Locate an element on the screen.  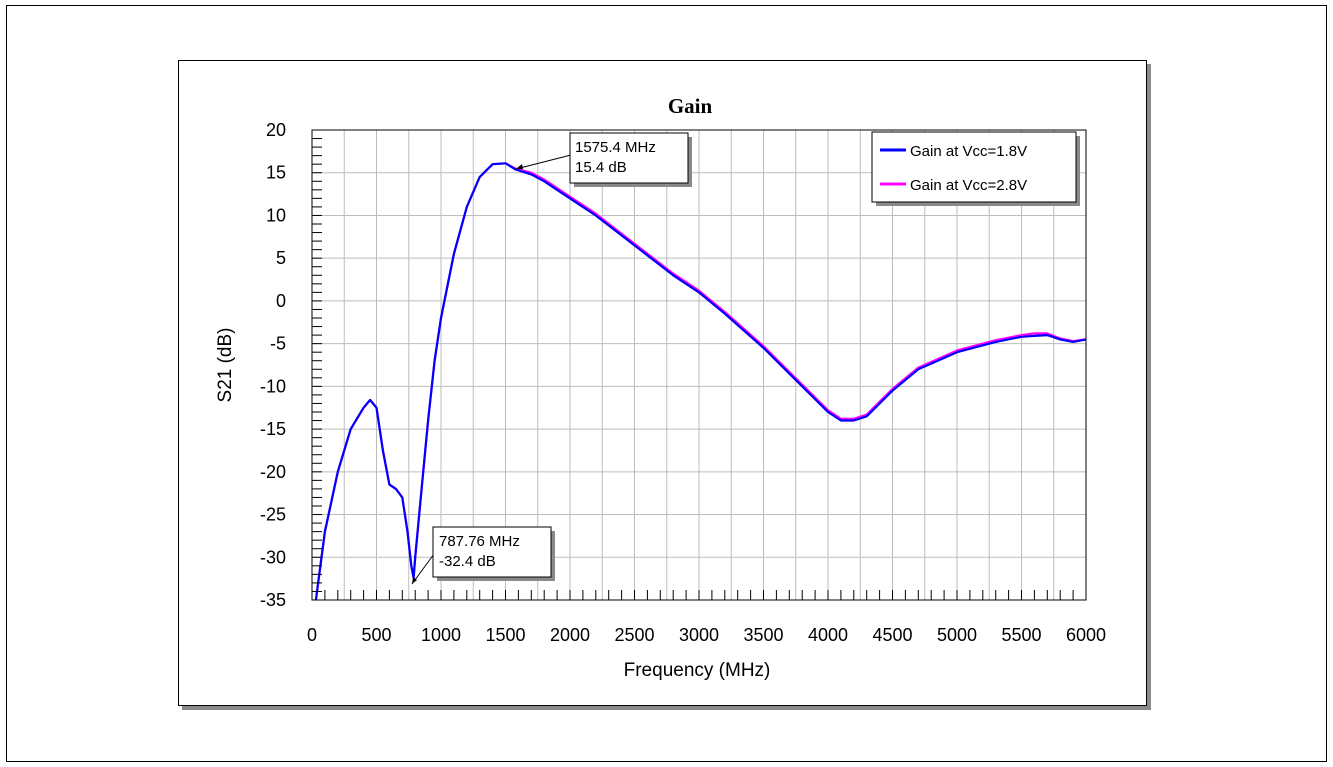
y-tick-label: -35 is located at coordinates (273, 600).